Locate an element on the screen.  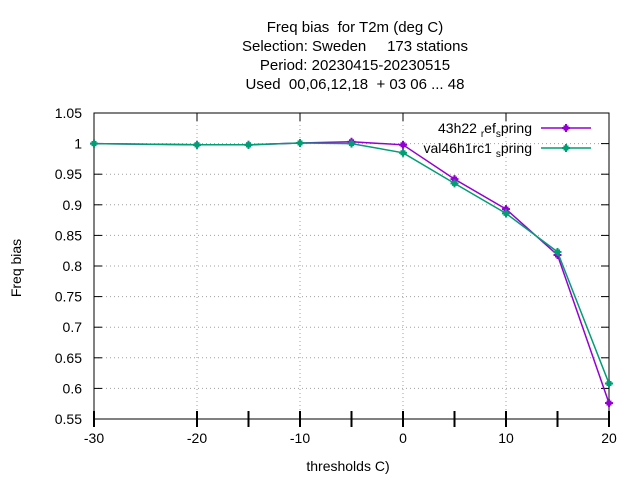
x-axis-label: thresholds C) is located at coordinates (347, 466).